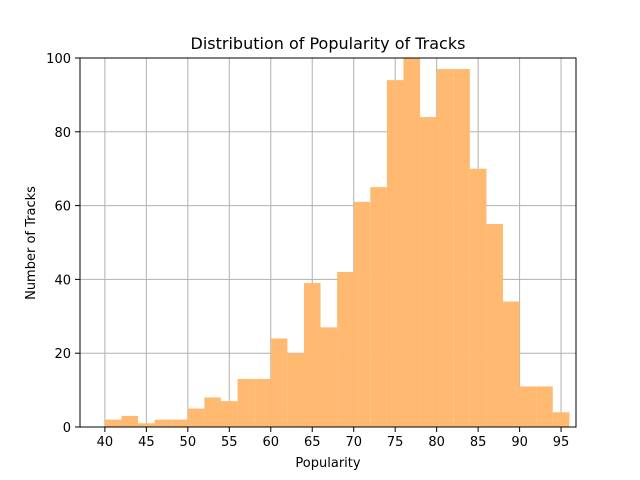 The height and width of the screenshot is (480, 640). Describe the element at coordinates (395, 442) in the screenshot. I see `x-tick-label: 75` at that location.